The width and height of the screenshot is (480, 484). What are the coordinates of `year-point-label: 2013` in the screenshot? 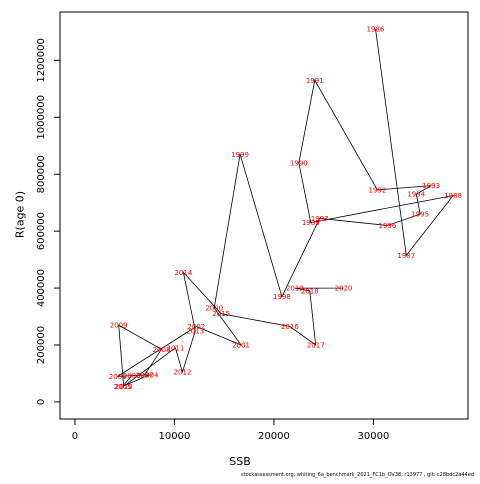 It's located at (195, 331).